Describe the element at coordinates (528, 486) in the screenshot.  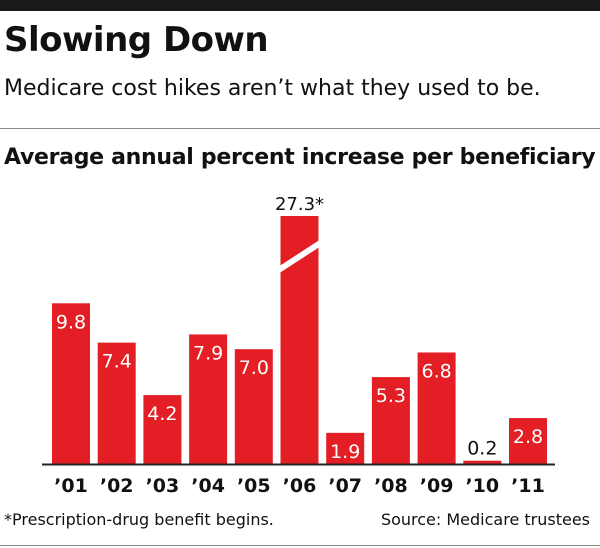
I see `x-tick-label: ’11` at that location.